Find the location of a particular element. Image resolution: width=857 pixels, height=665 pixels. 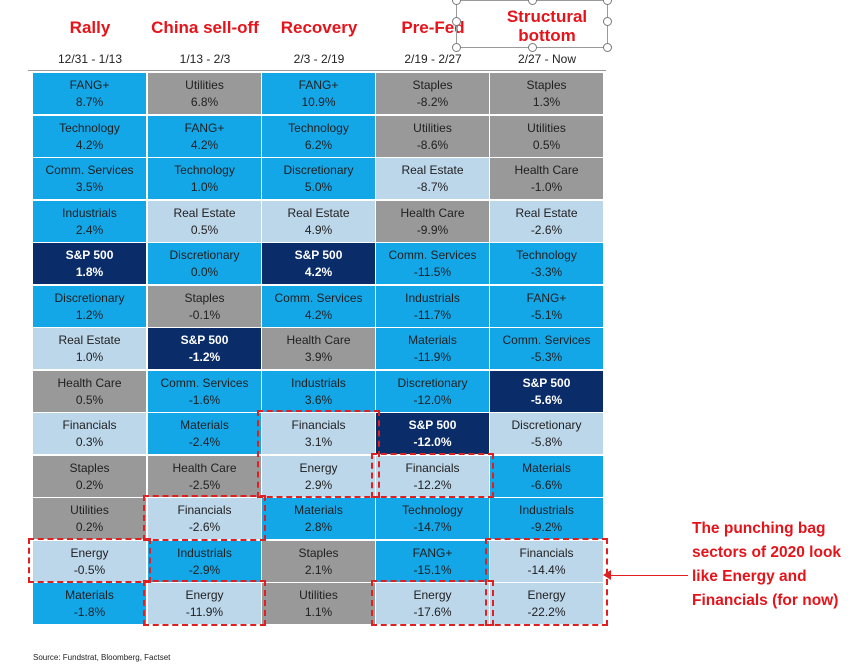

column-date-range: 2/19 - 2/27 is located at coordinates (433, 59).